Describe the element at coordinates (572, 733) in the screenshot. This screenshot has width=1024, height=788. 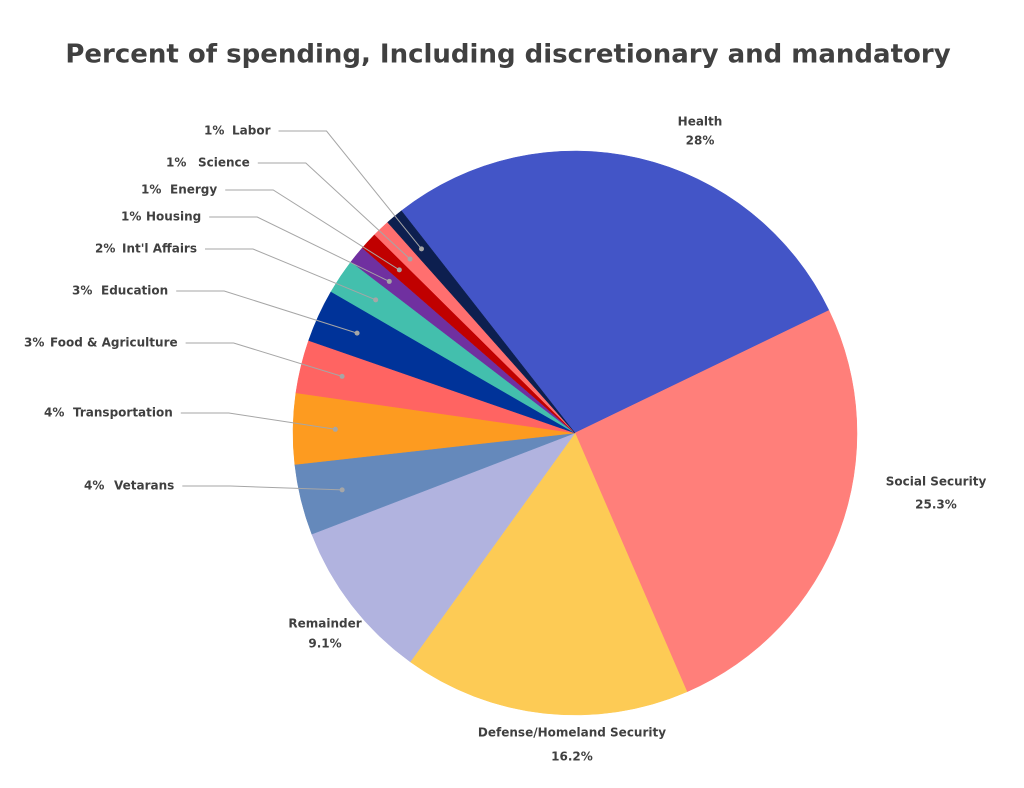
I see `slice-label: Defense/Homeland Security` at that location.